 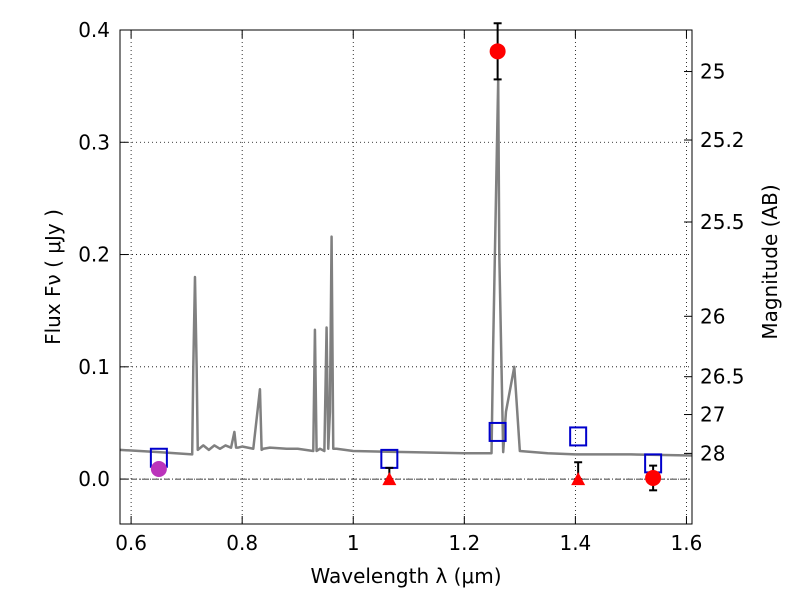 I want to click on mag-tick-label: 25.2, so click(x=722, y=140).